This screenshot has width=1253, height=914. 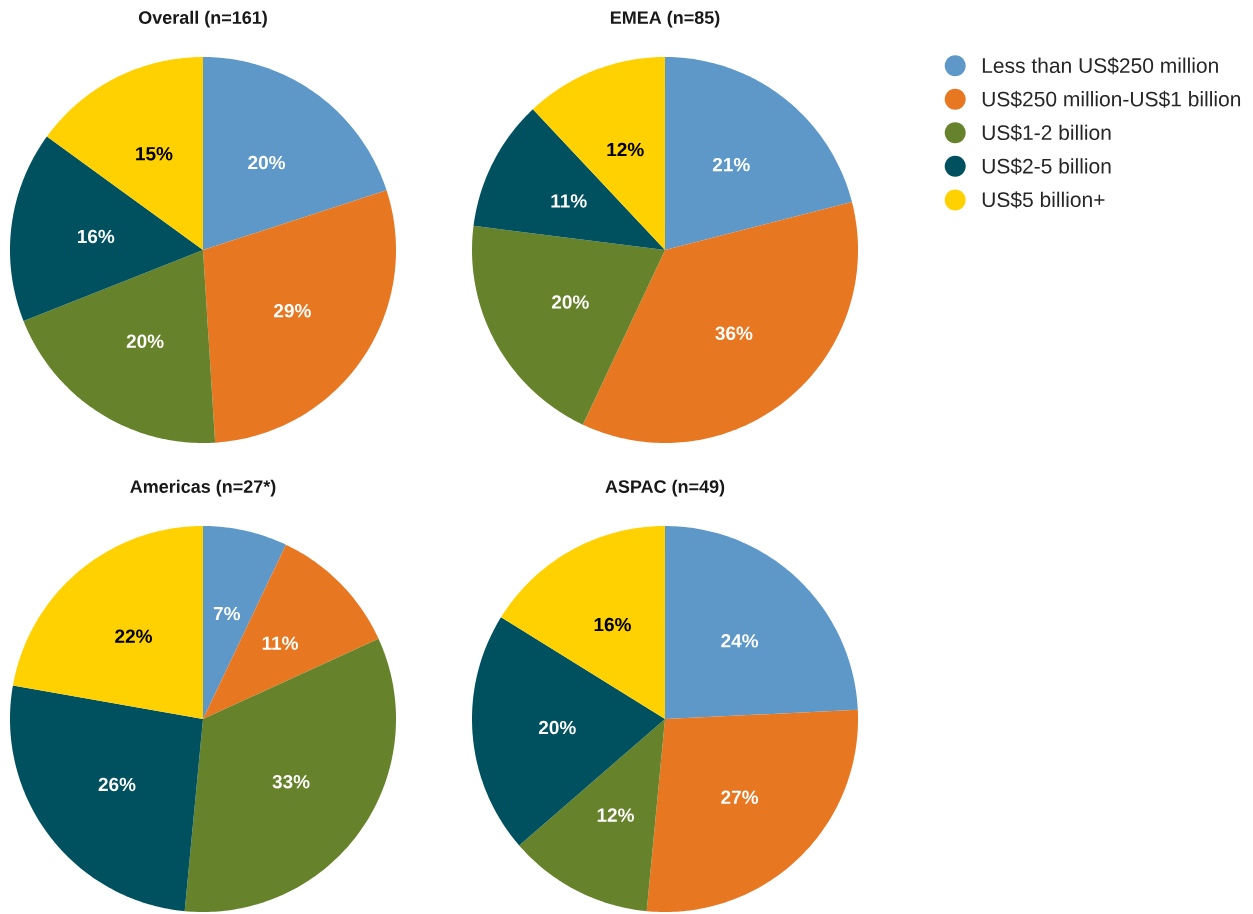 I want to click on data-label: 33%, so click(x=291, y=781).